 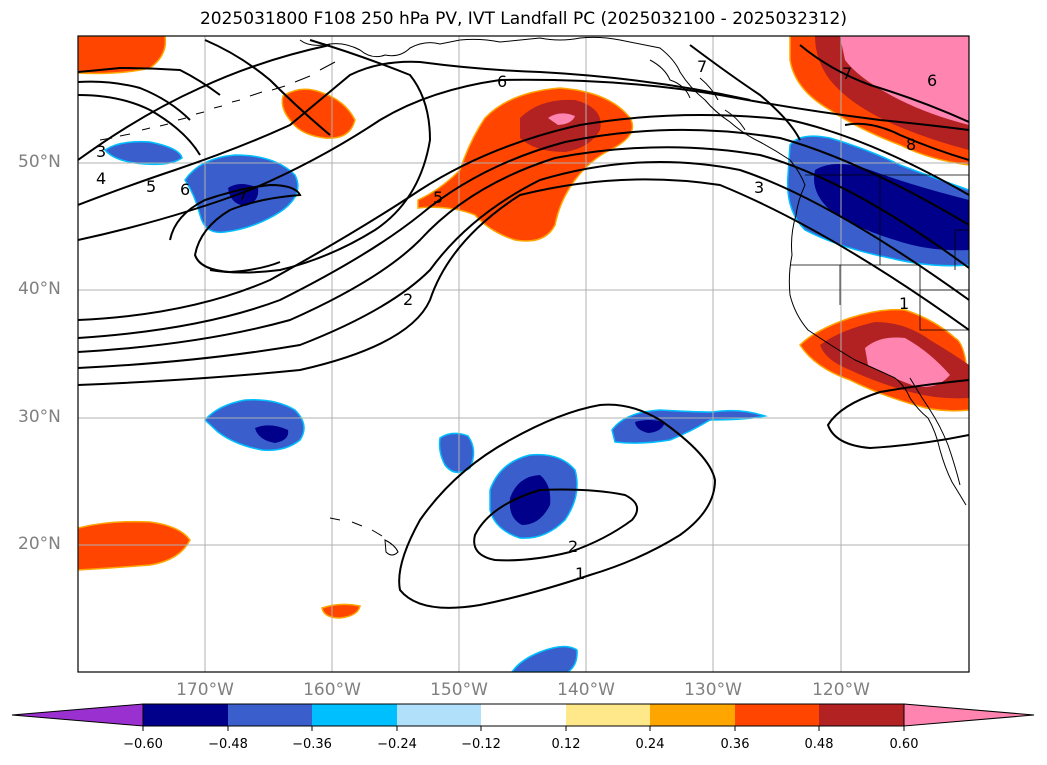 What do you see at coordinates (456, 453) in the screenshot?
I see `shade-negative-small-152w` at bounding box center [456, 453].